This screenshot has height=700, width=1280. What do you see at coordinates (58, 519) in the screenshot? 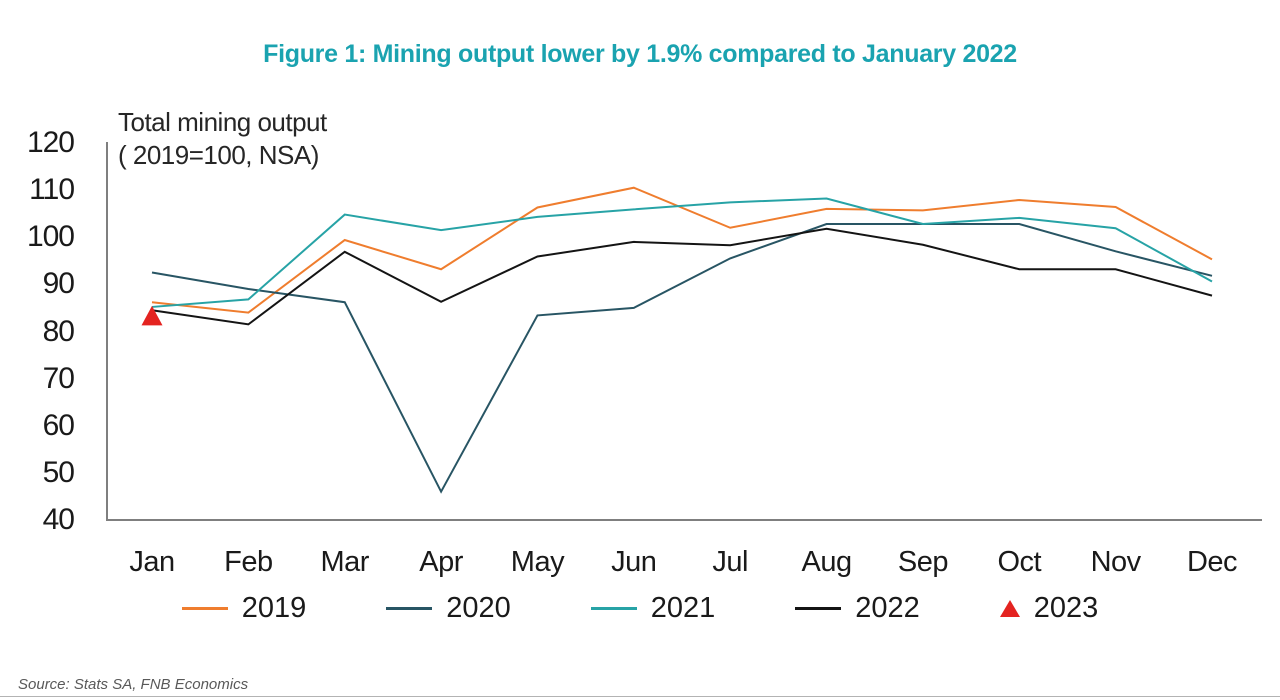
I see `y-tick-40: 40` at bounding box center [58, 519].